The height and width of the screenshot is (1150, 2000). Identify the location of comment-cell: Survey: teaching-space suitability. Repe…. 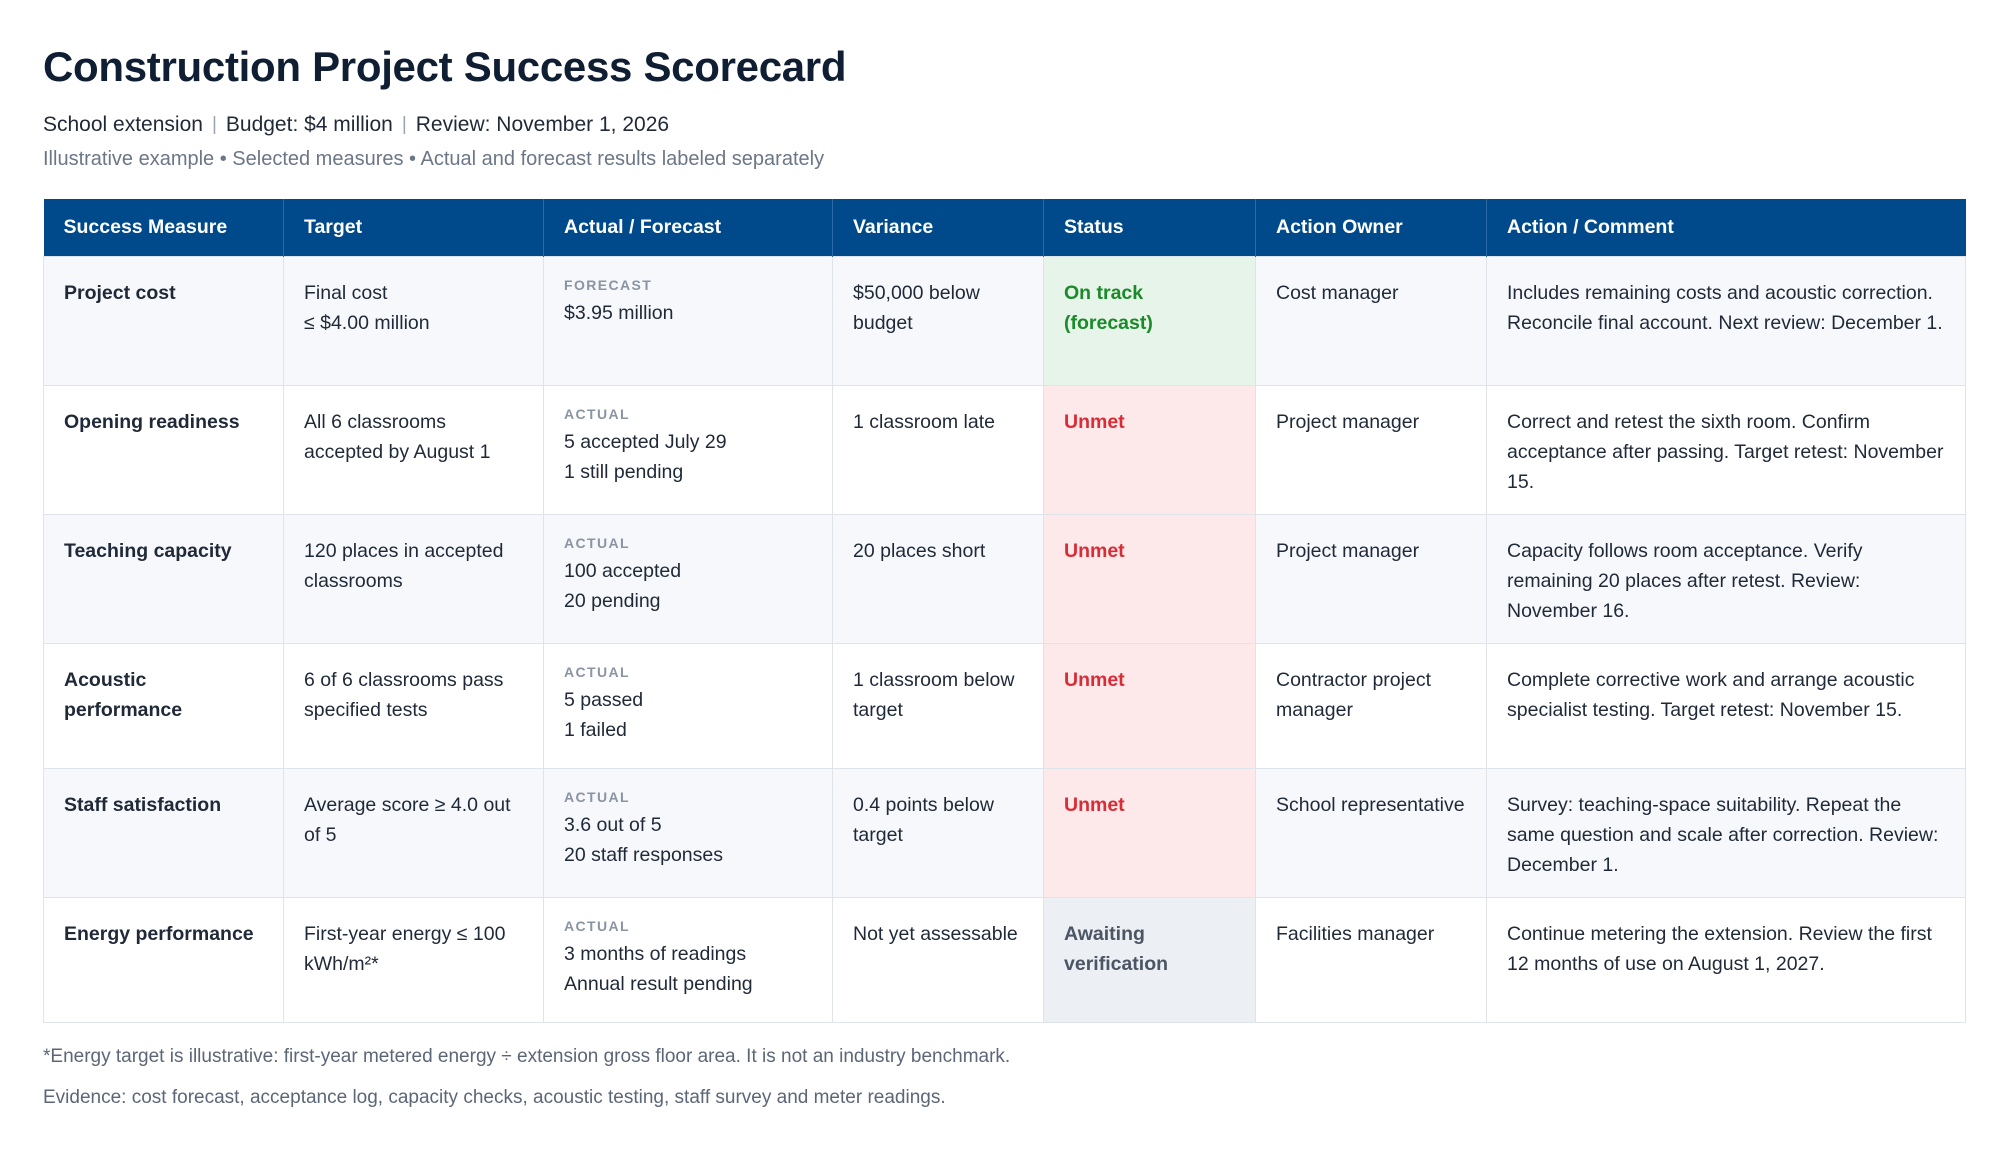
(1726, 832).